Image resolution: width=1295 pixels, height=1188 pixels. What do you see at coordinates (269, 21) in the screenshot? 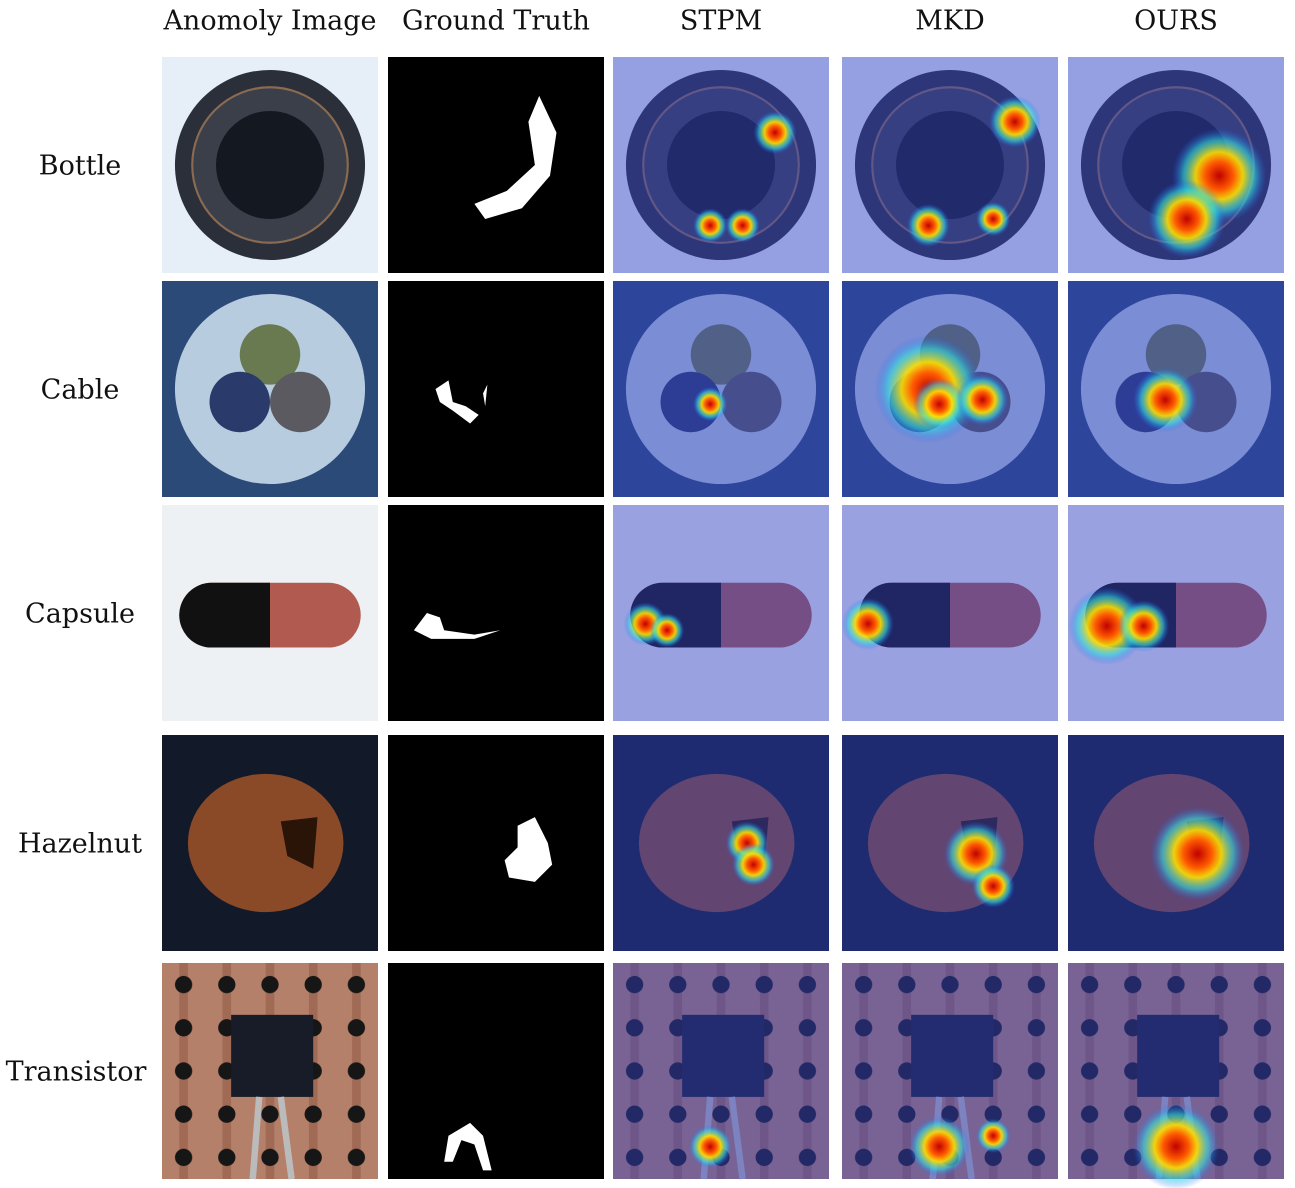
I see `column-header: Anomoly Image` at bounding box center [269, 21].